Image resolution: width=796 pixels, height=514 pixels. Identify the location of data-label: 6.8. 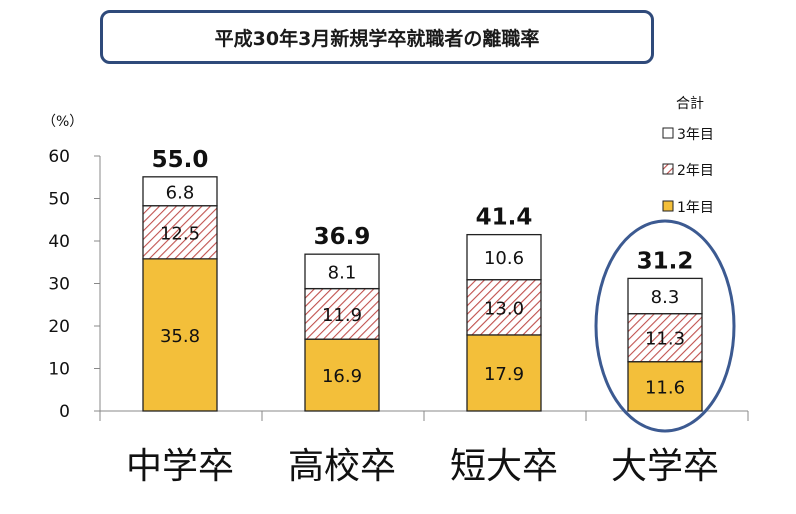
(180, 192).